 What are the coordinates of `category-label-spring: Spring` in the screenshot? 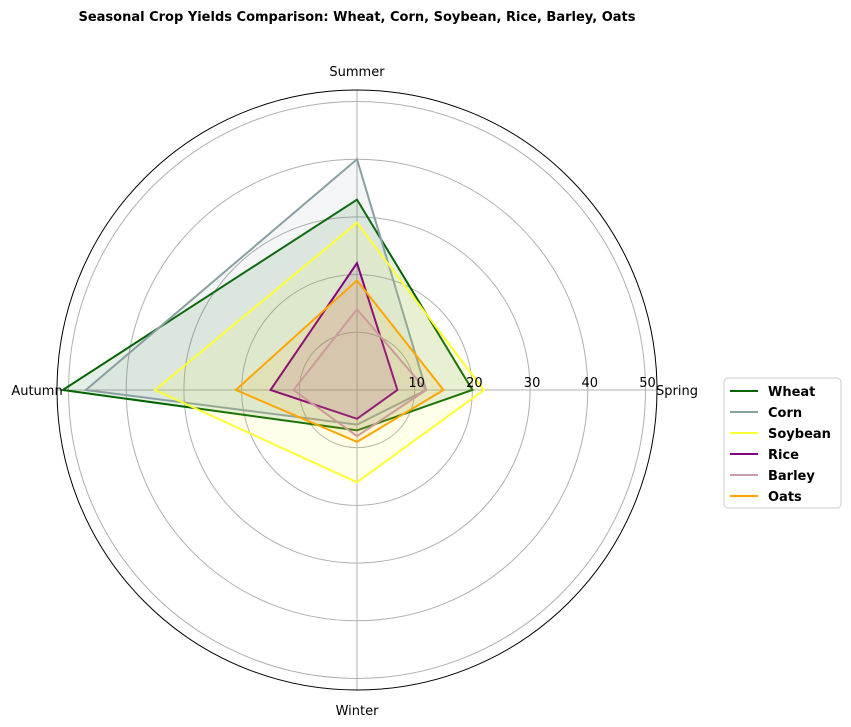 It's located at (677, 391).